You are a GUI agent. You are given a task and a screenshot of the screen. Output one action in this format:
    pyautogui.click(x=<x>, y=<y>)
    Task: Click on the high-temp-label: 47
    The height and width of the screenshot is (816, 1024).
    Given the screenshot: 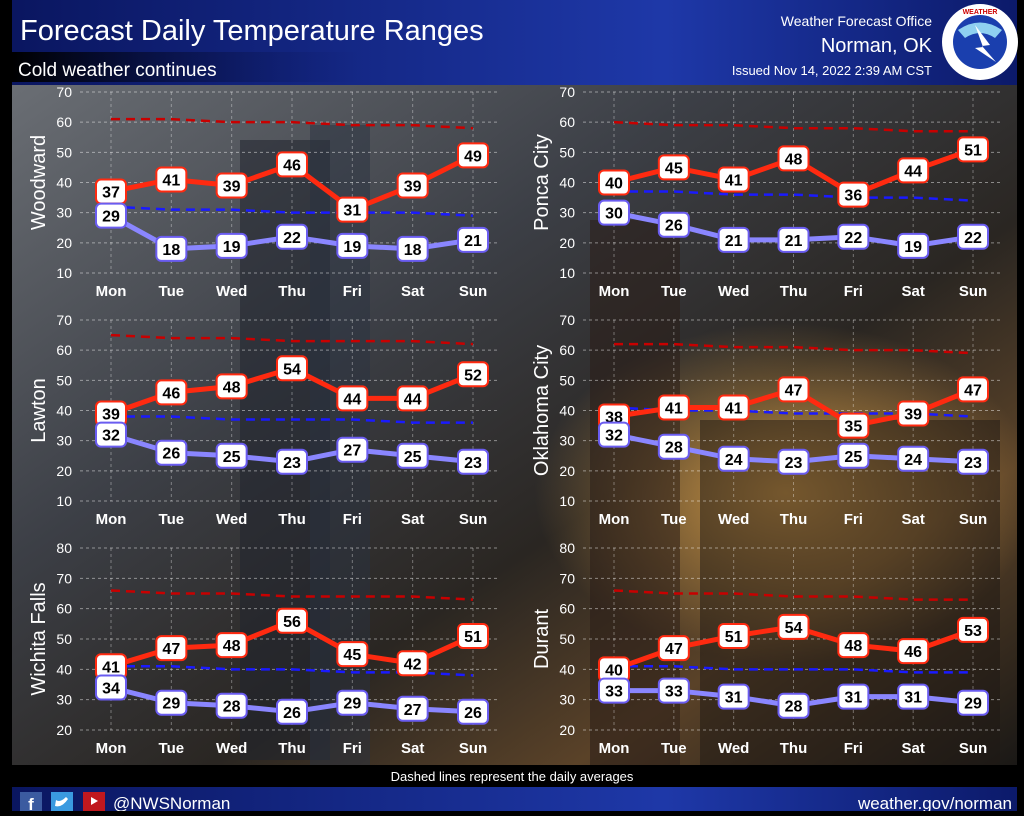 What is the action you would take?
    pyautogui.click(x=793, y=389)
    